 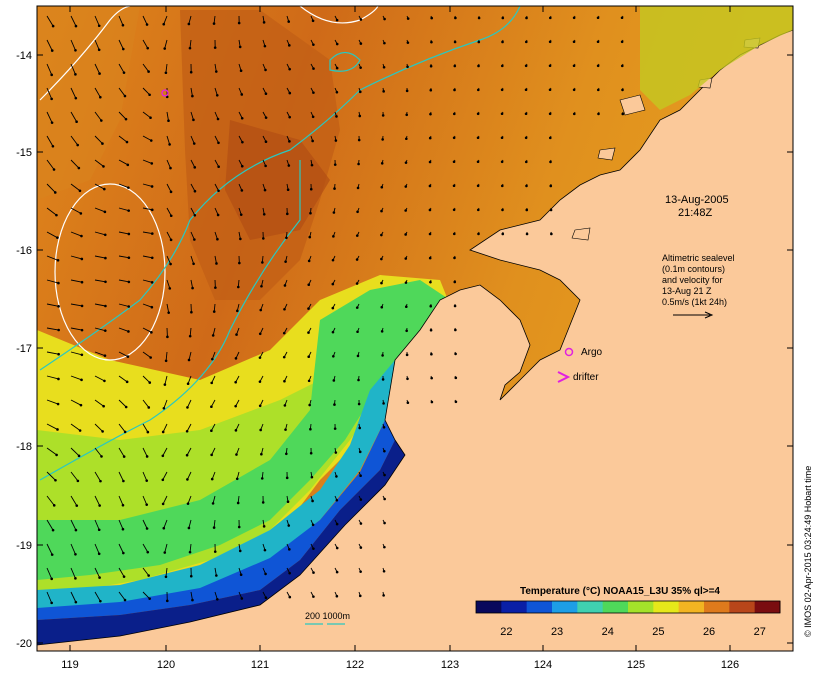 What do you see at coordinates (450, 665) in the screenshot?
I see `lon-tick-label: 123` at bounding box center [450, 665].